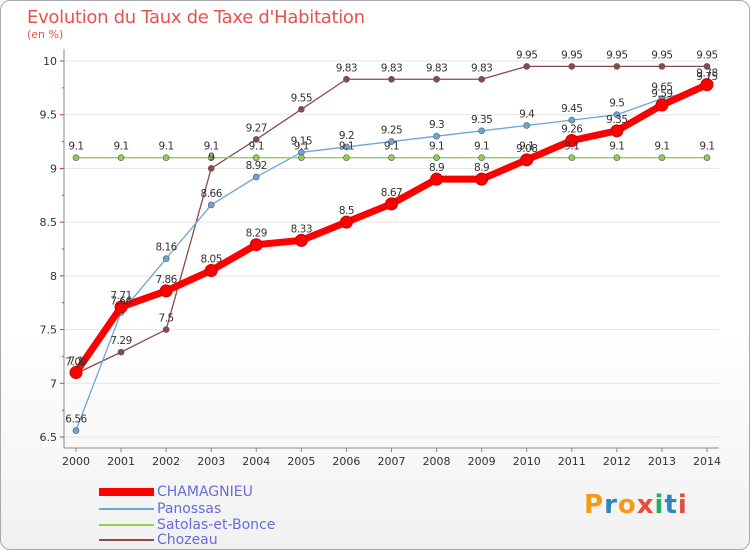 This screenshot has width=750, height=550. I want to click on data-label: 8.5, so click(346, 211).